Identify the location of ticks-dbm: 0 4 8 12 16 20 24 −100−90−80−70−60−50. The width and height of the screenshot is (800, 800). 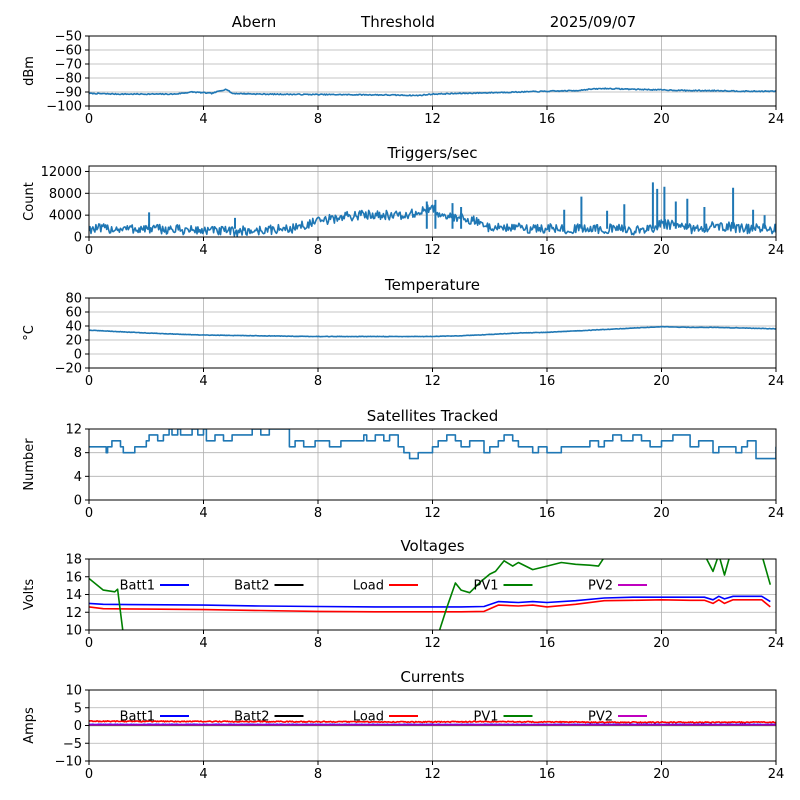
(415, 79).